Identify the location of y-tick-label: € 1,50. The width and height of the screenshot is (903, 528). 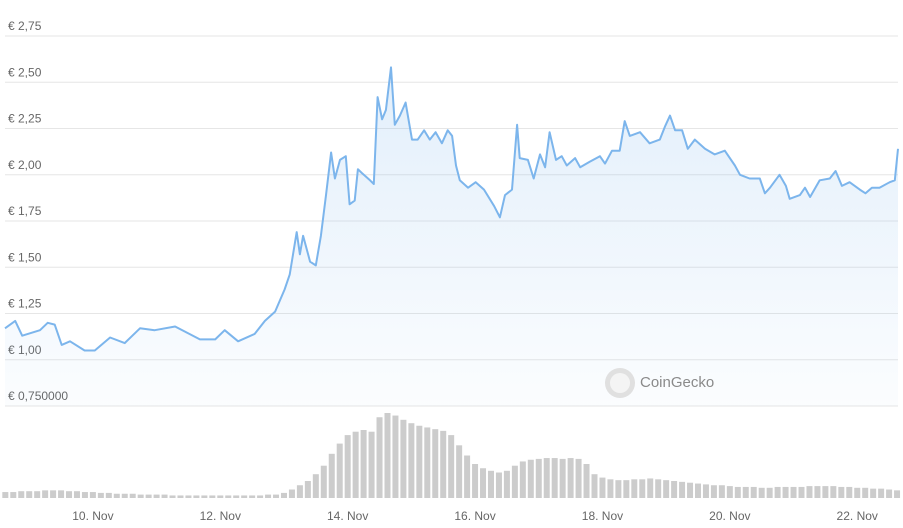
(25, 257).